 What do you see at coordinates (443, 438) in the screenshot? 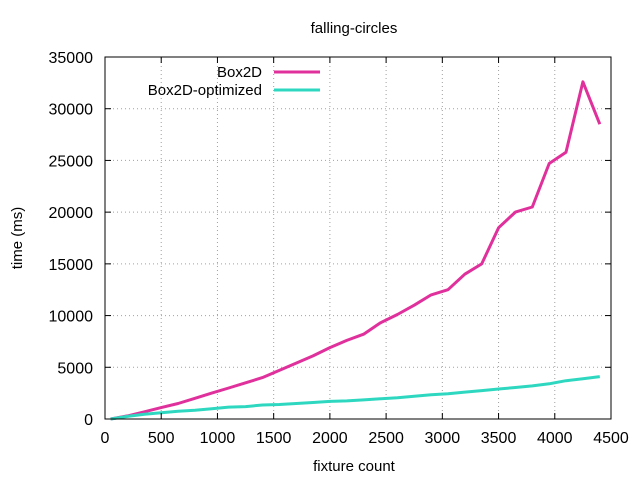
I see `x-tick-label: 3000` at bounding box center [443, 438].